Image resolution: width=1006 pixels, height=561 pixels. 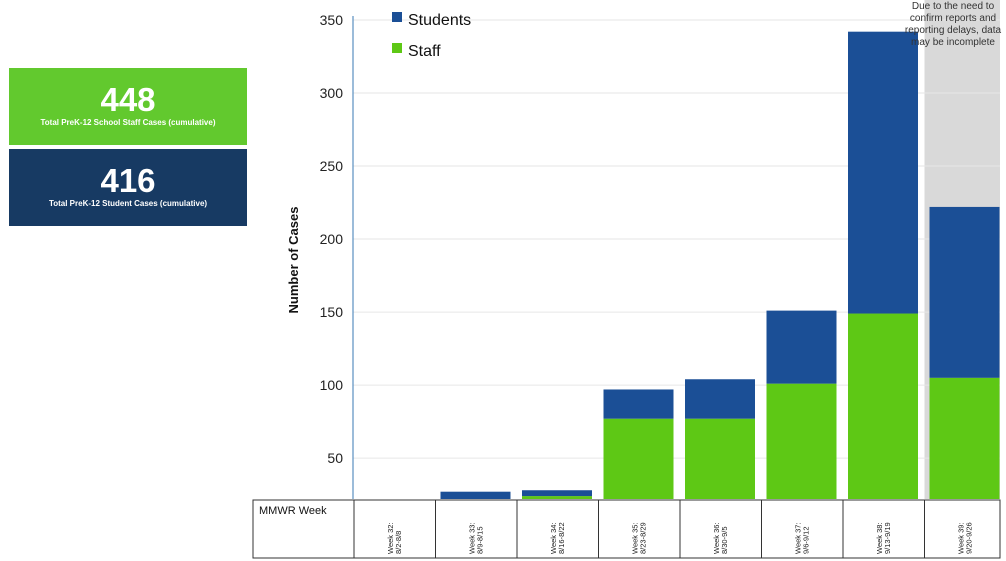 I want to click on week-table, so click(x=626, y=529).